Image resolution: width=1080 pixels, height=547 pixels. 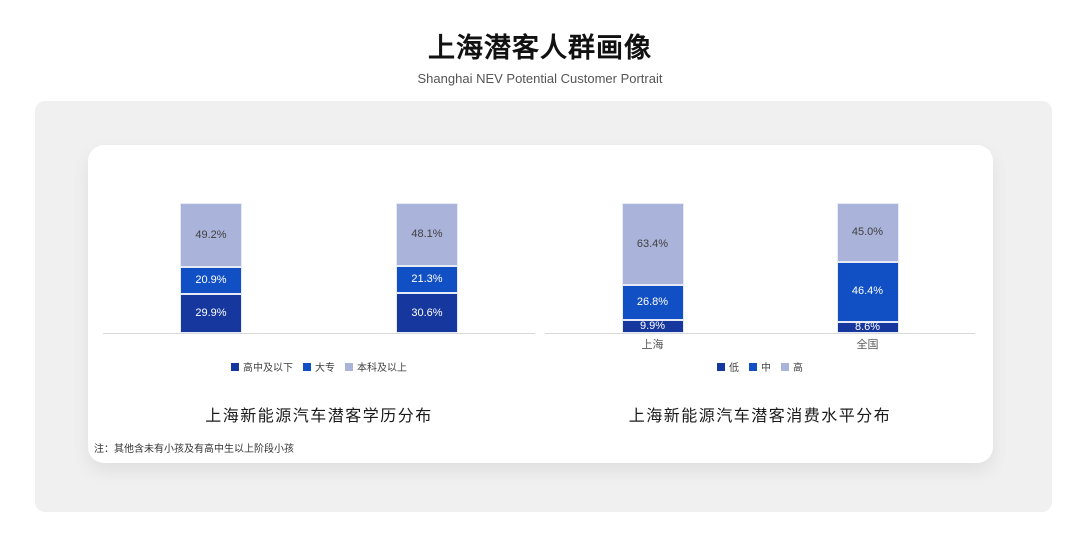 I want to click on page-subtitle: Shanghai NEV Potential Customer Portrait, so click(x=540, y=78).